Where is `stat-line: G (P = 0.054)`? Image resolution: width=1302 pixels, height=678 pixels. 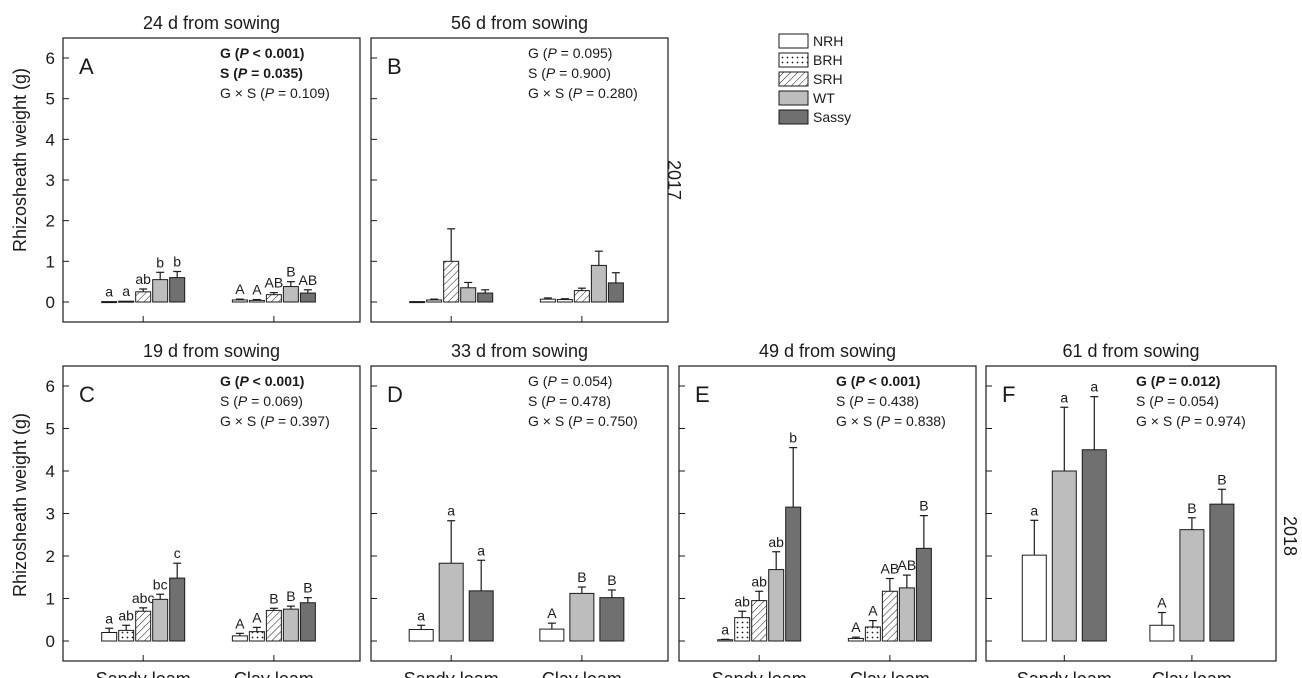 stat-line: G (P = 0.054) is located at coordinates (570, 381).